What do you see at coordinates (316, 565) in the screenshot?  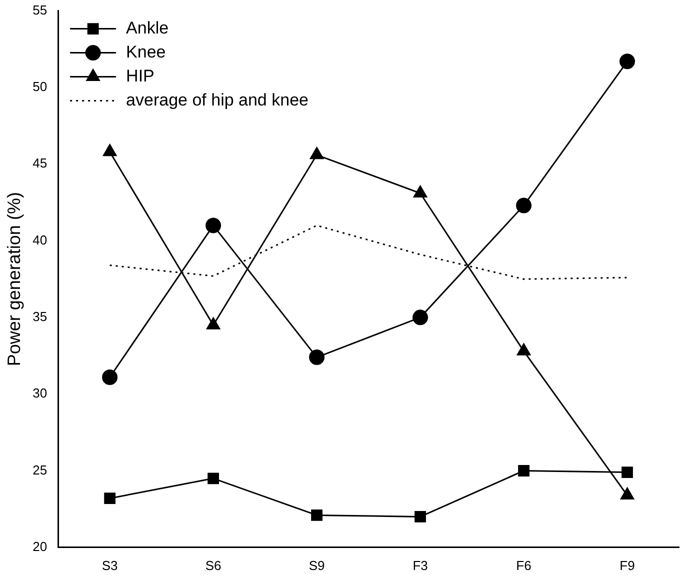 I see `x-tick-label: S9` at bounding box center [316, 565].